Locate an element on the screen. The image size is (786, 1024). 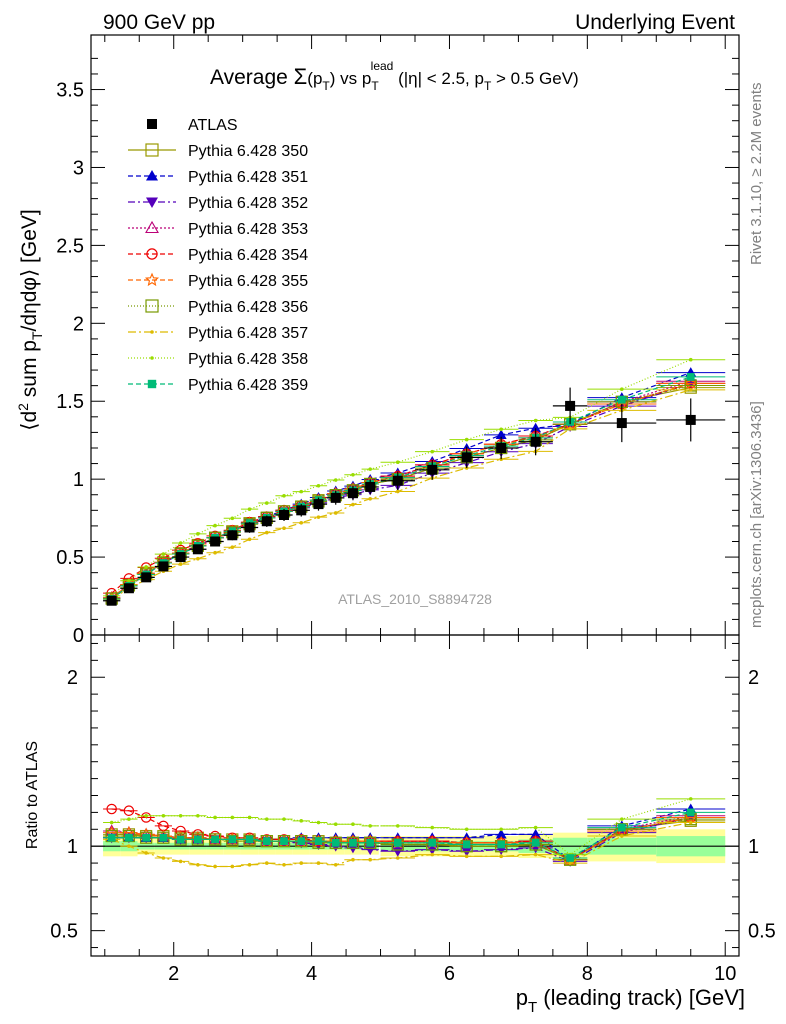
ratio-y-tick-label-right: 1 is located at coordinates (753, 847).